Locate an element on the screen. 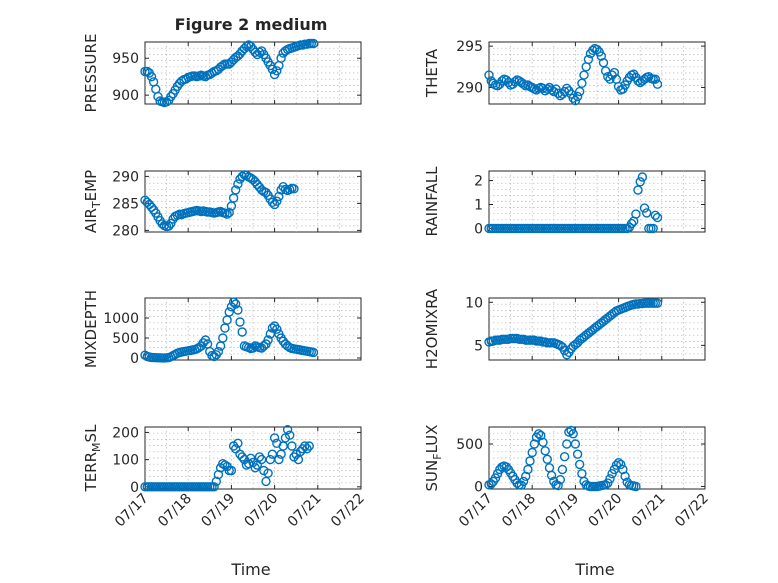  panel-2: 280 285 290 AIRTEMP is located at coordinates (222, 204).